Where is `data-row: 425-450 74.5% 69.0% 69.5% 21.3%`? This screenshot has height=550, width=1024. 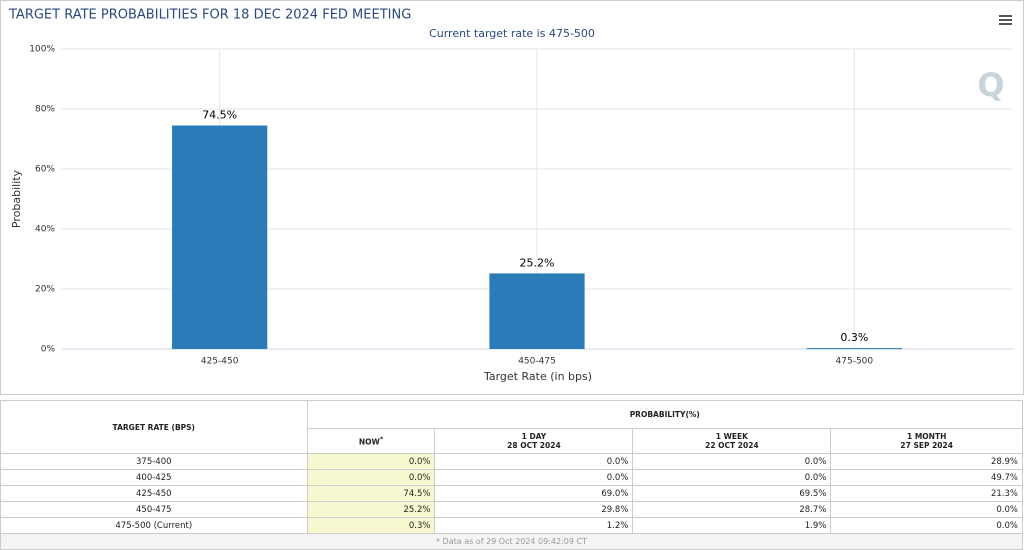
data-row: 425-450 74.5% 69.0% 69.5% 21.3% is located at coordinates (511, 493).